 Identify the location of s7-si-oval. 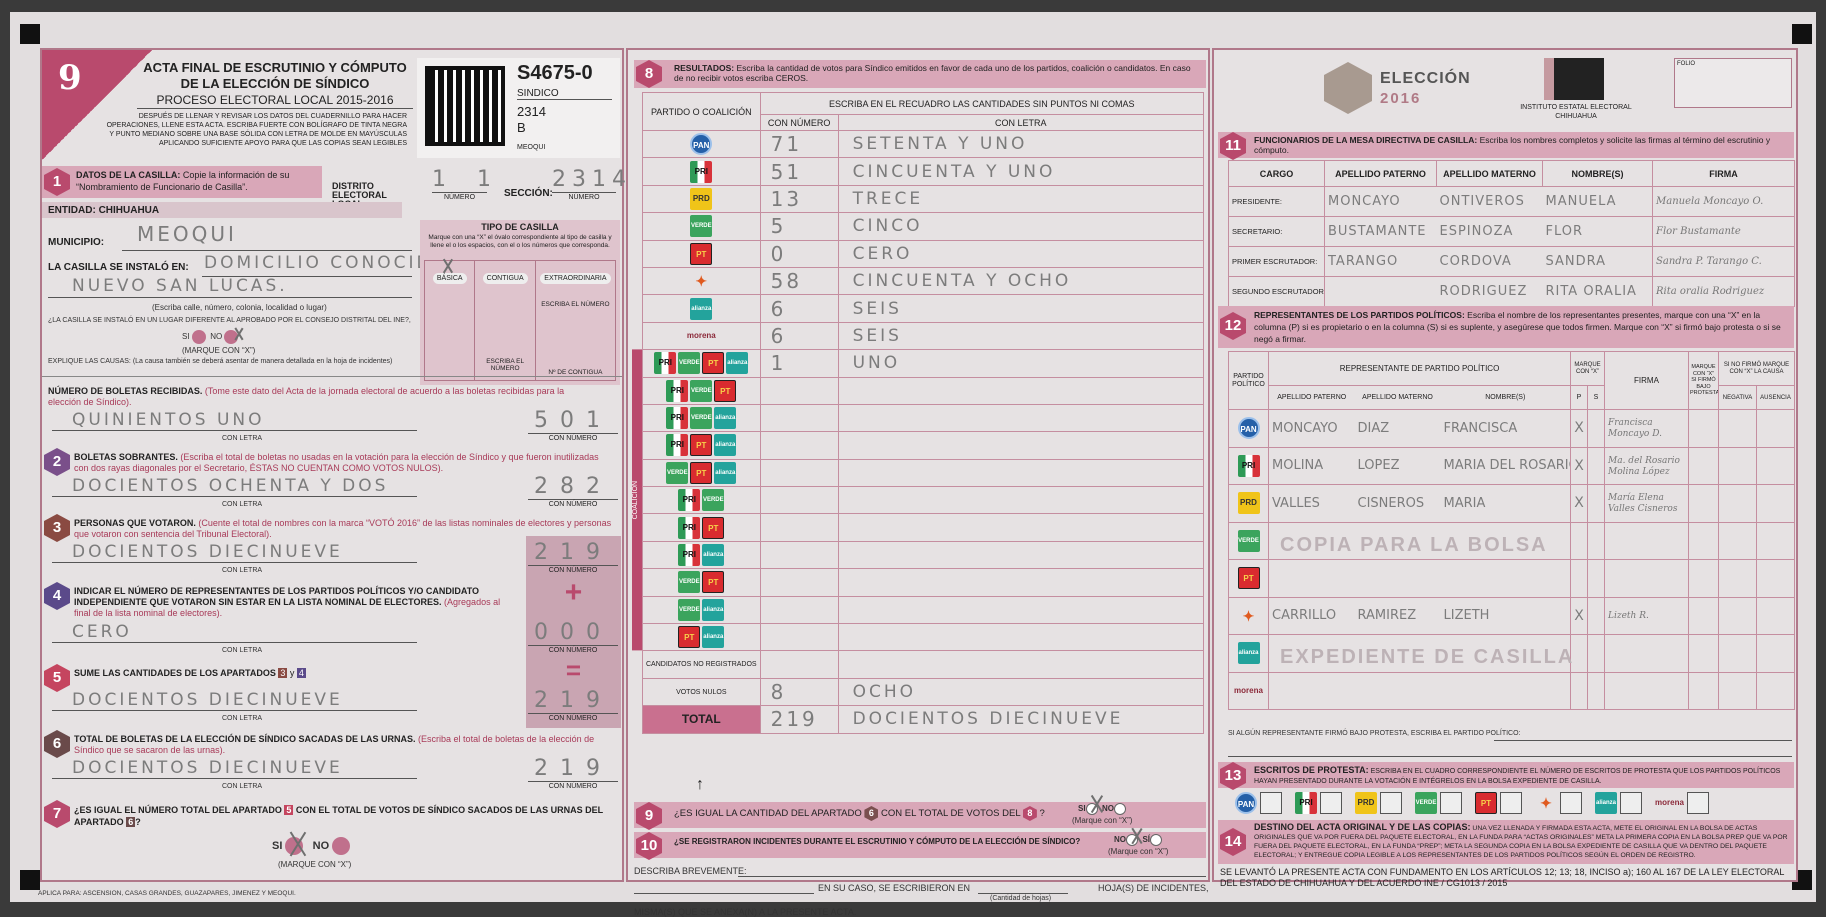
(294, 846).